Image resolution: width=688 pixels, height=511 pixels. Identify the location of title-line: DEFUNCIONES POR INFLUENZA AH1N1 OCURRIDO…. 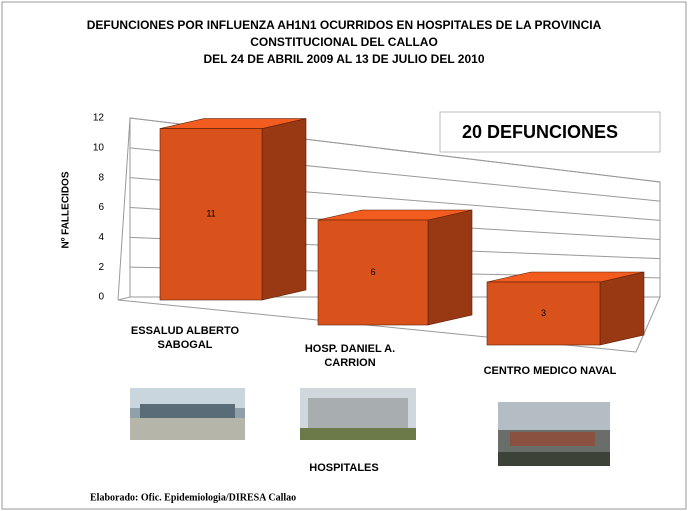
(344, 25).